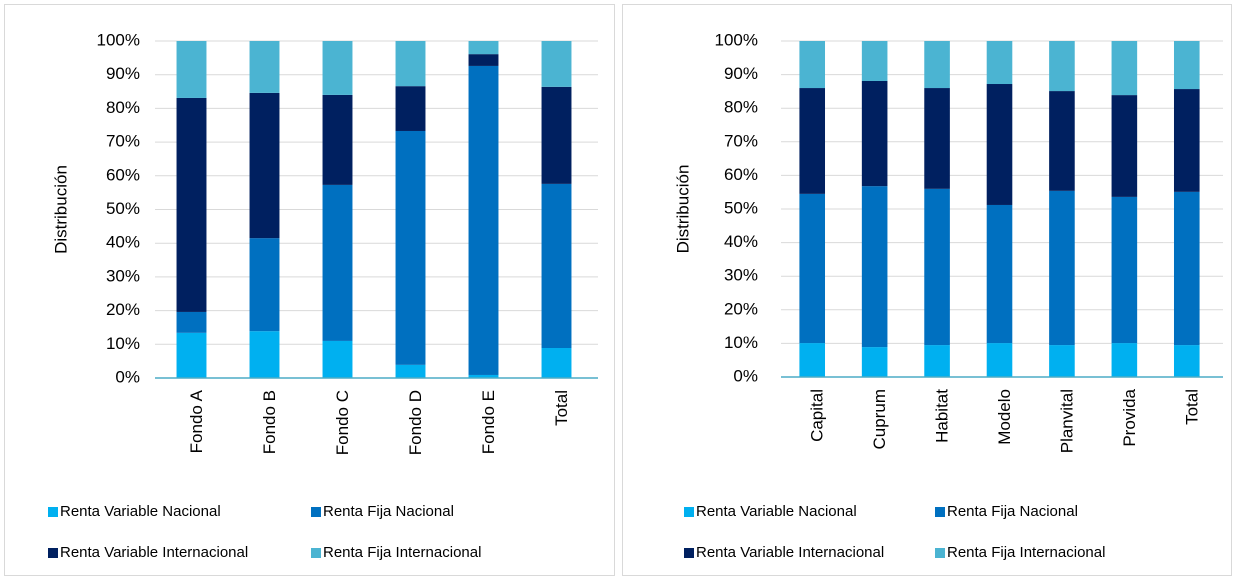  I want to click on x-tick-label: Provida, so click(1129, 417).